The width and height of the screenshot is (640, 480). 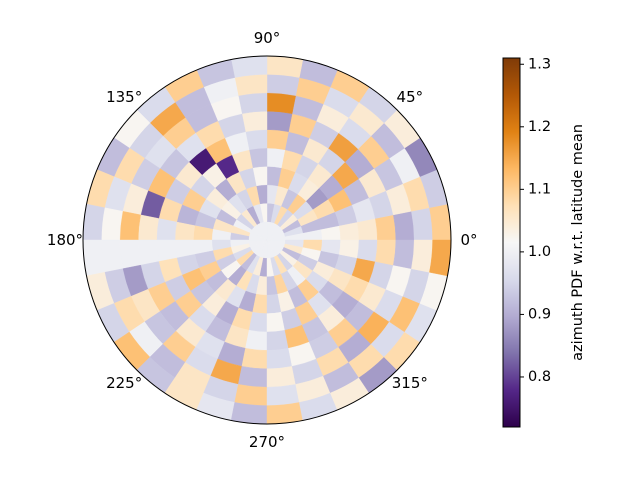 I want to click on colorbar-tick-label: 1.1, so click(x=539, y=189).